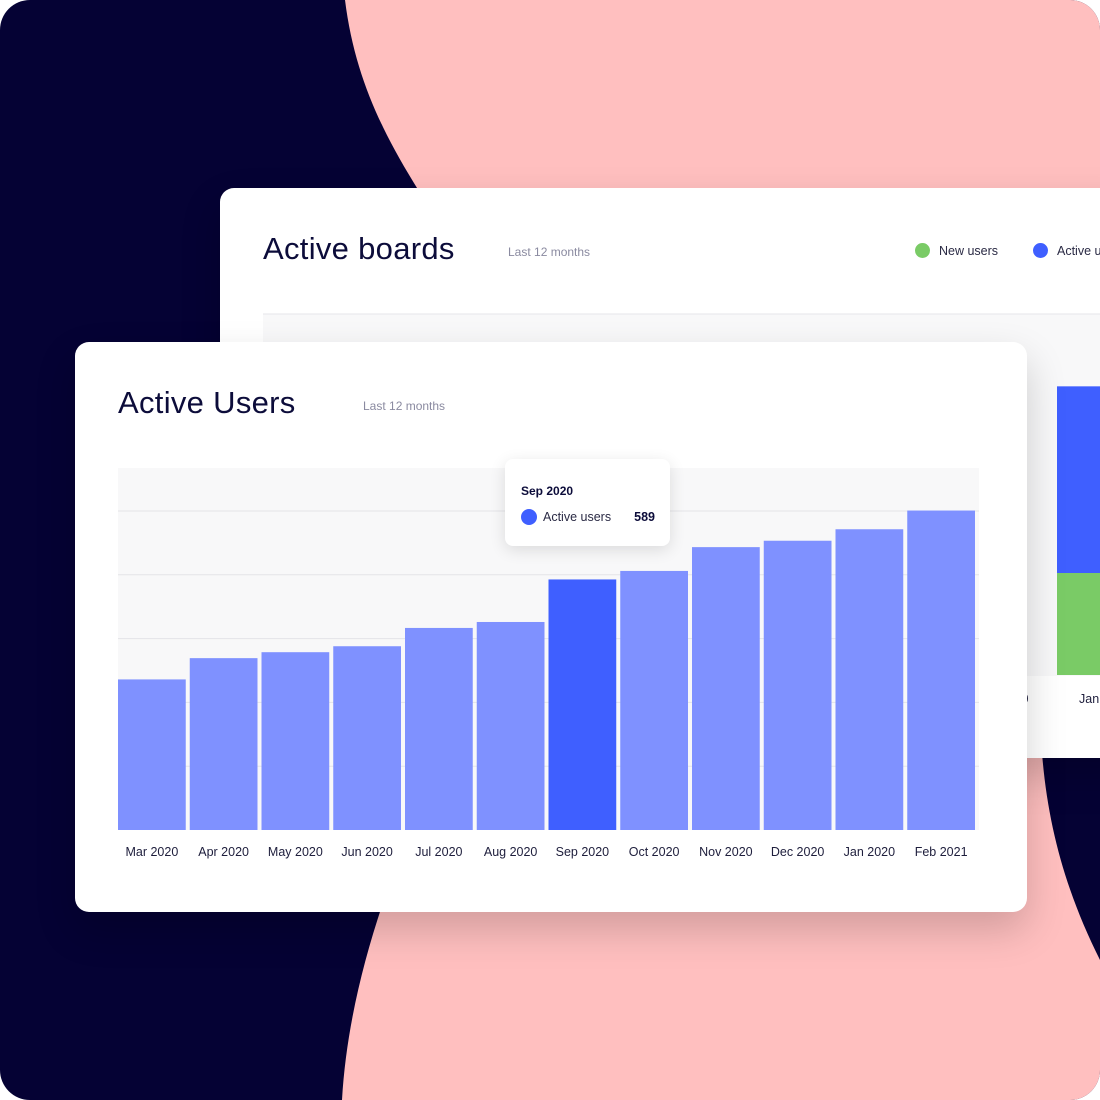 This screenshot has width=1100, height=1100. Describe the element at coordinates (644, 517) in the screenshot. I see `tooltip-value: 589` at that location.